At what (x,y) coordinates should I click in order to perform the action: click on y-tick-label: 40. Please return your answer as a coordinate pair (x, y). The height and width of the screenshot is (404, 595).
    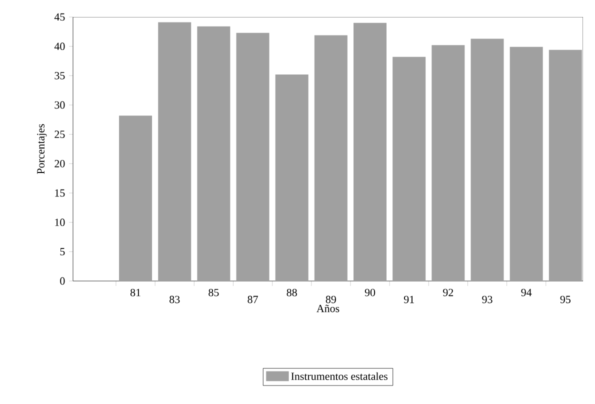
    Looking at the image, I should click on (59, 46).